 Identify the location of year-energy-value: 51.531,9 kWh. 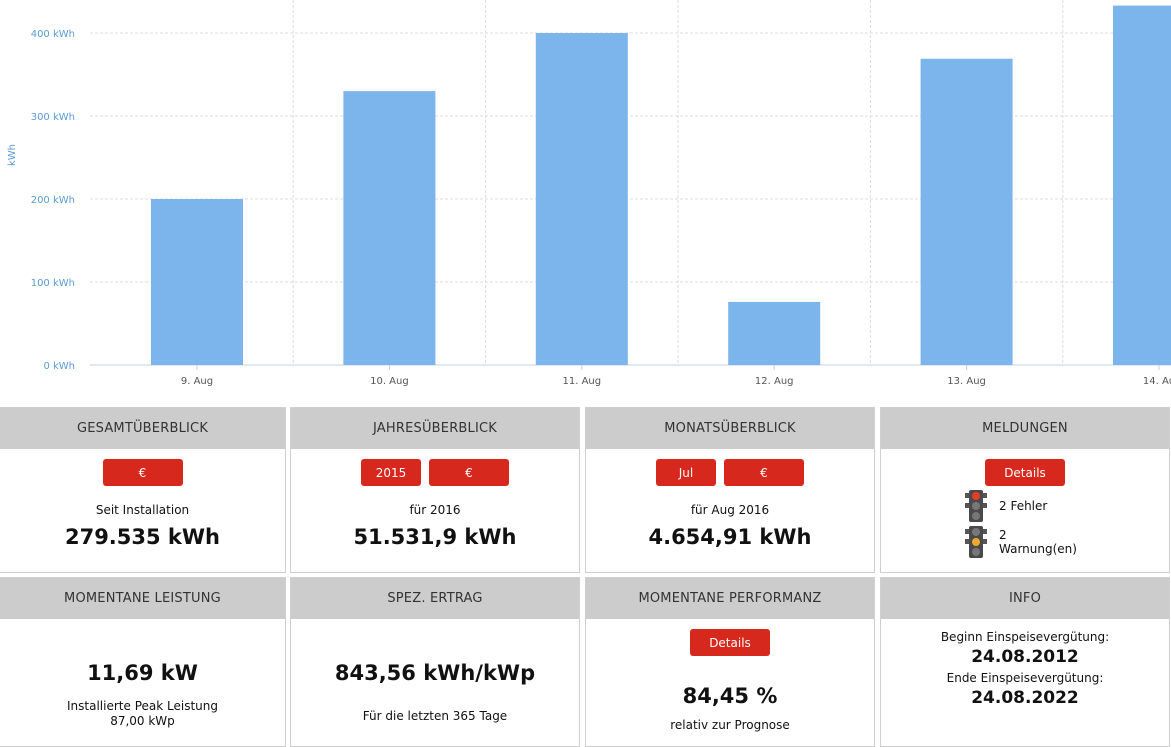
(435, 537).